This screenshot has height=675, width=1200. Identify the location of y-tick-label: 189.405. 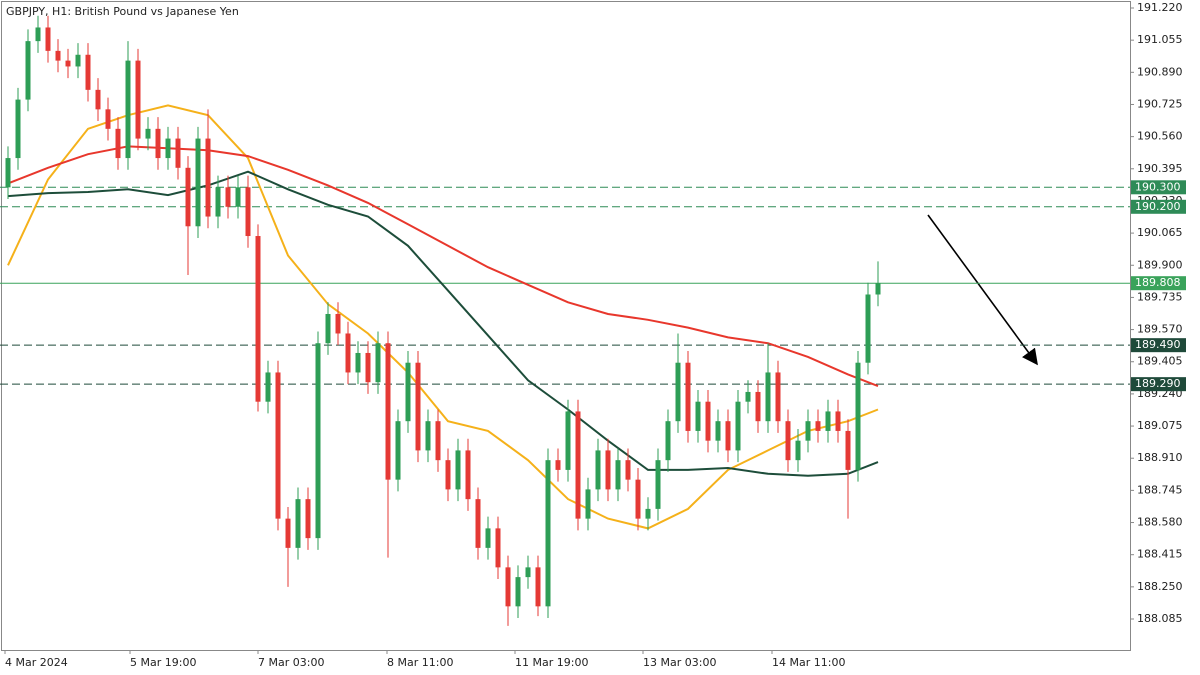
(1160, 361).